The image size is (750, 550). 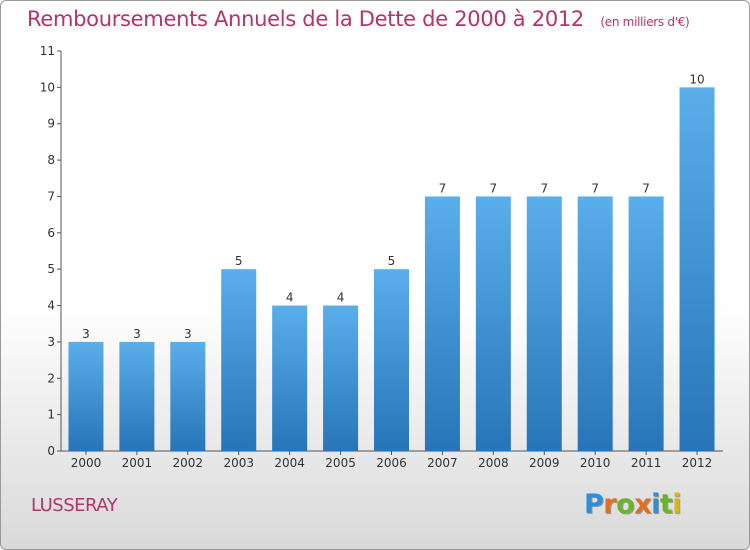 What do you see at coordinates (51, 451) in the screenshot?
I see `y-tick-label: 0` at bounding box center [51, 451].